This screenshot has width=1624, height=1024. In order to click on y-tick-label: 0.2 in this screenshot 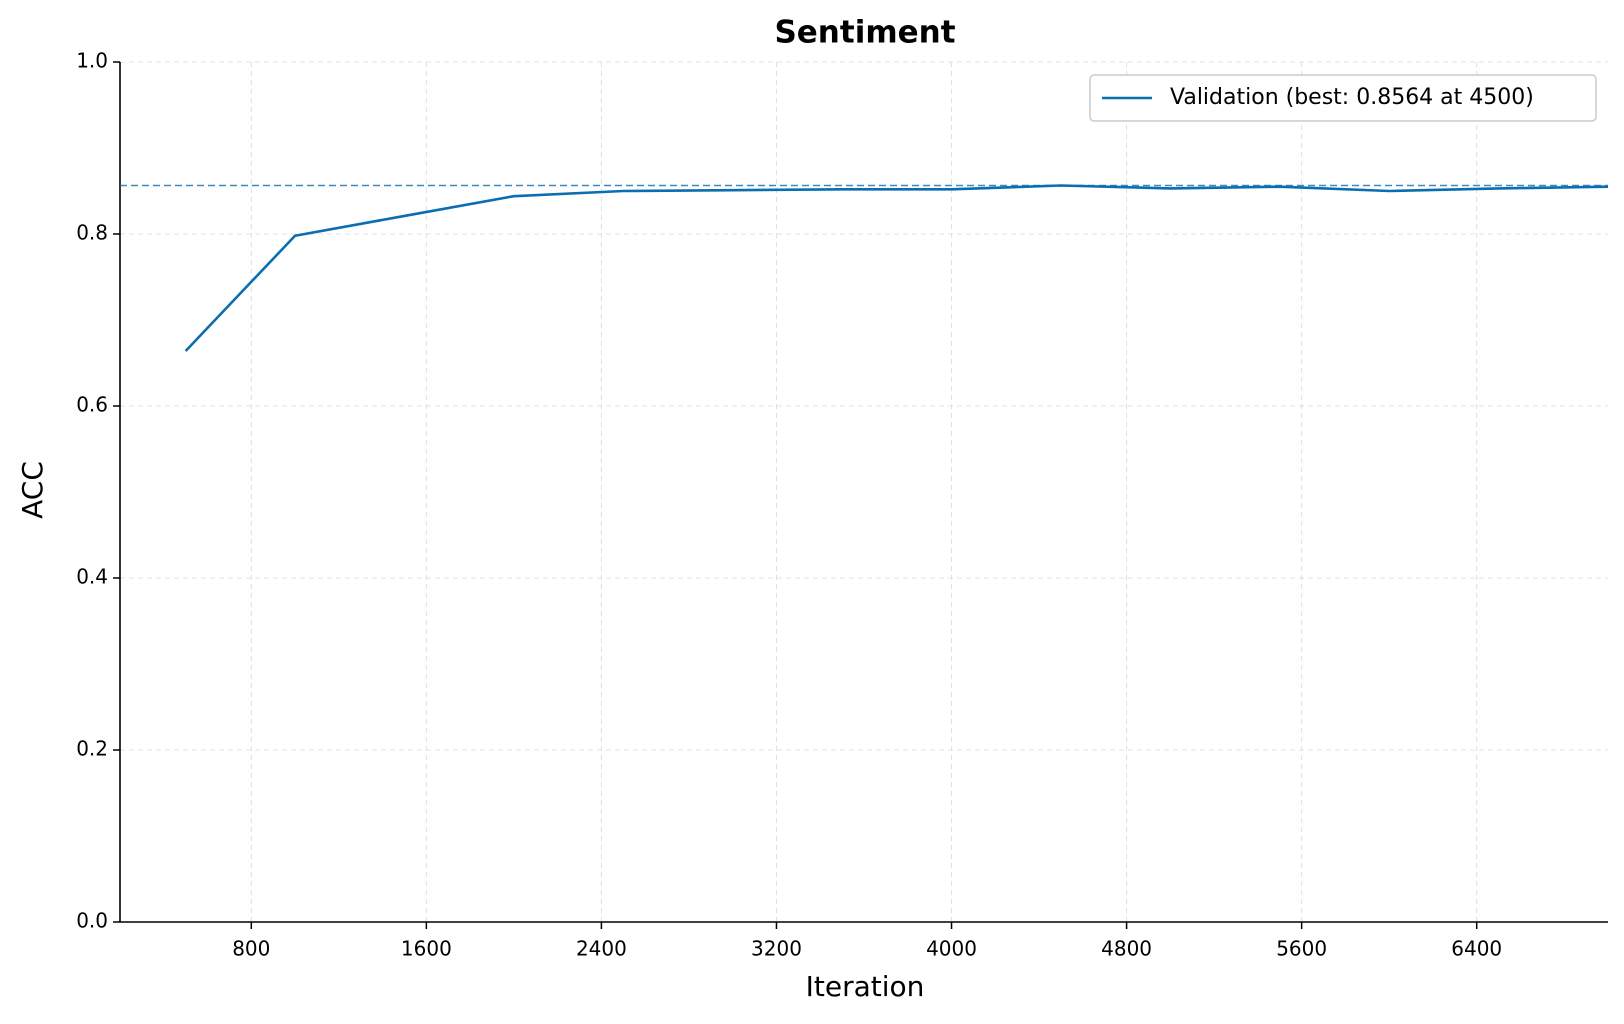, I will do `click(92, 749)`.